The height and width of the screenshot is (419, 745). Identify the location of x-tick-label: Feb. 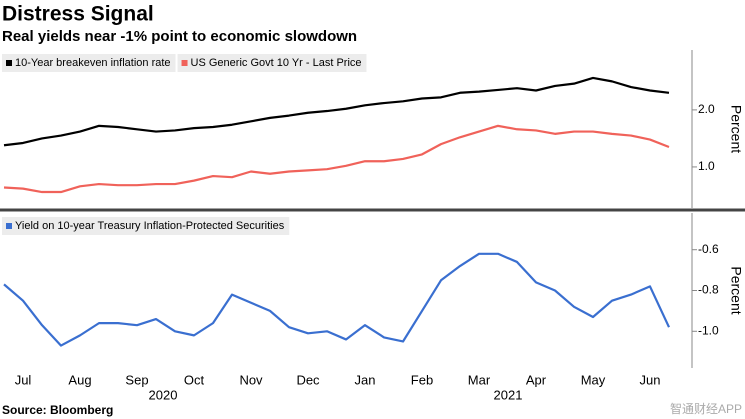
(422, 379).